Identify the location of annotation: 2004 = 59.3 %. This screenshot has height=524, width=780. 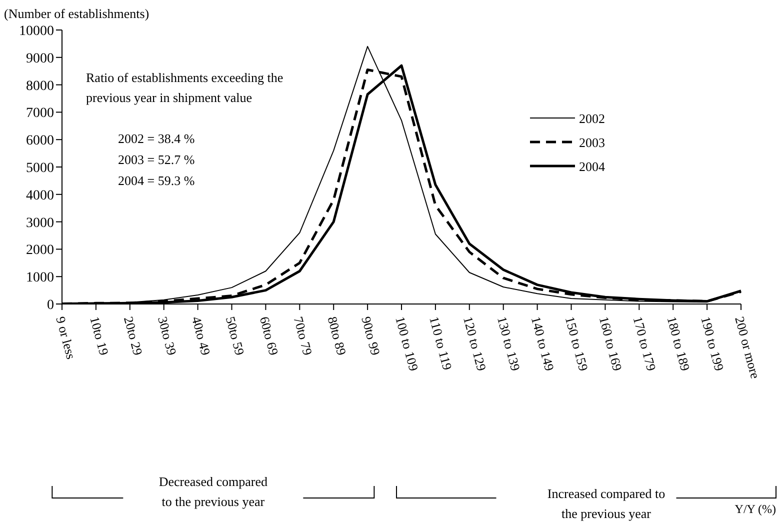
(156, 180).